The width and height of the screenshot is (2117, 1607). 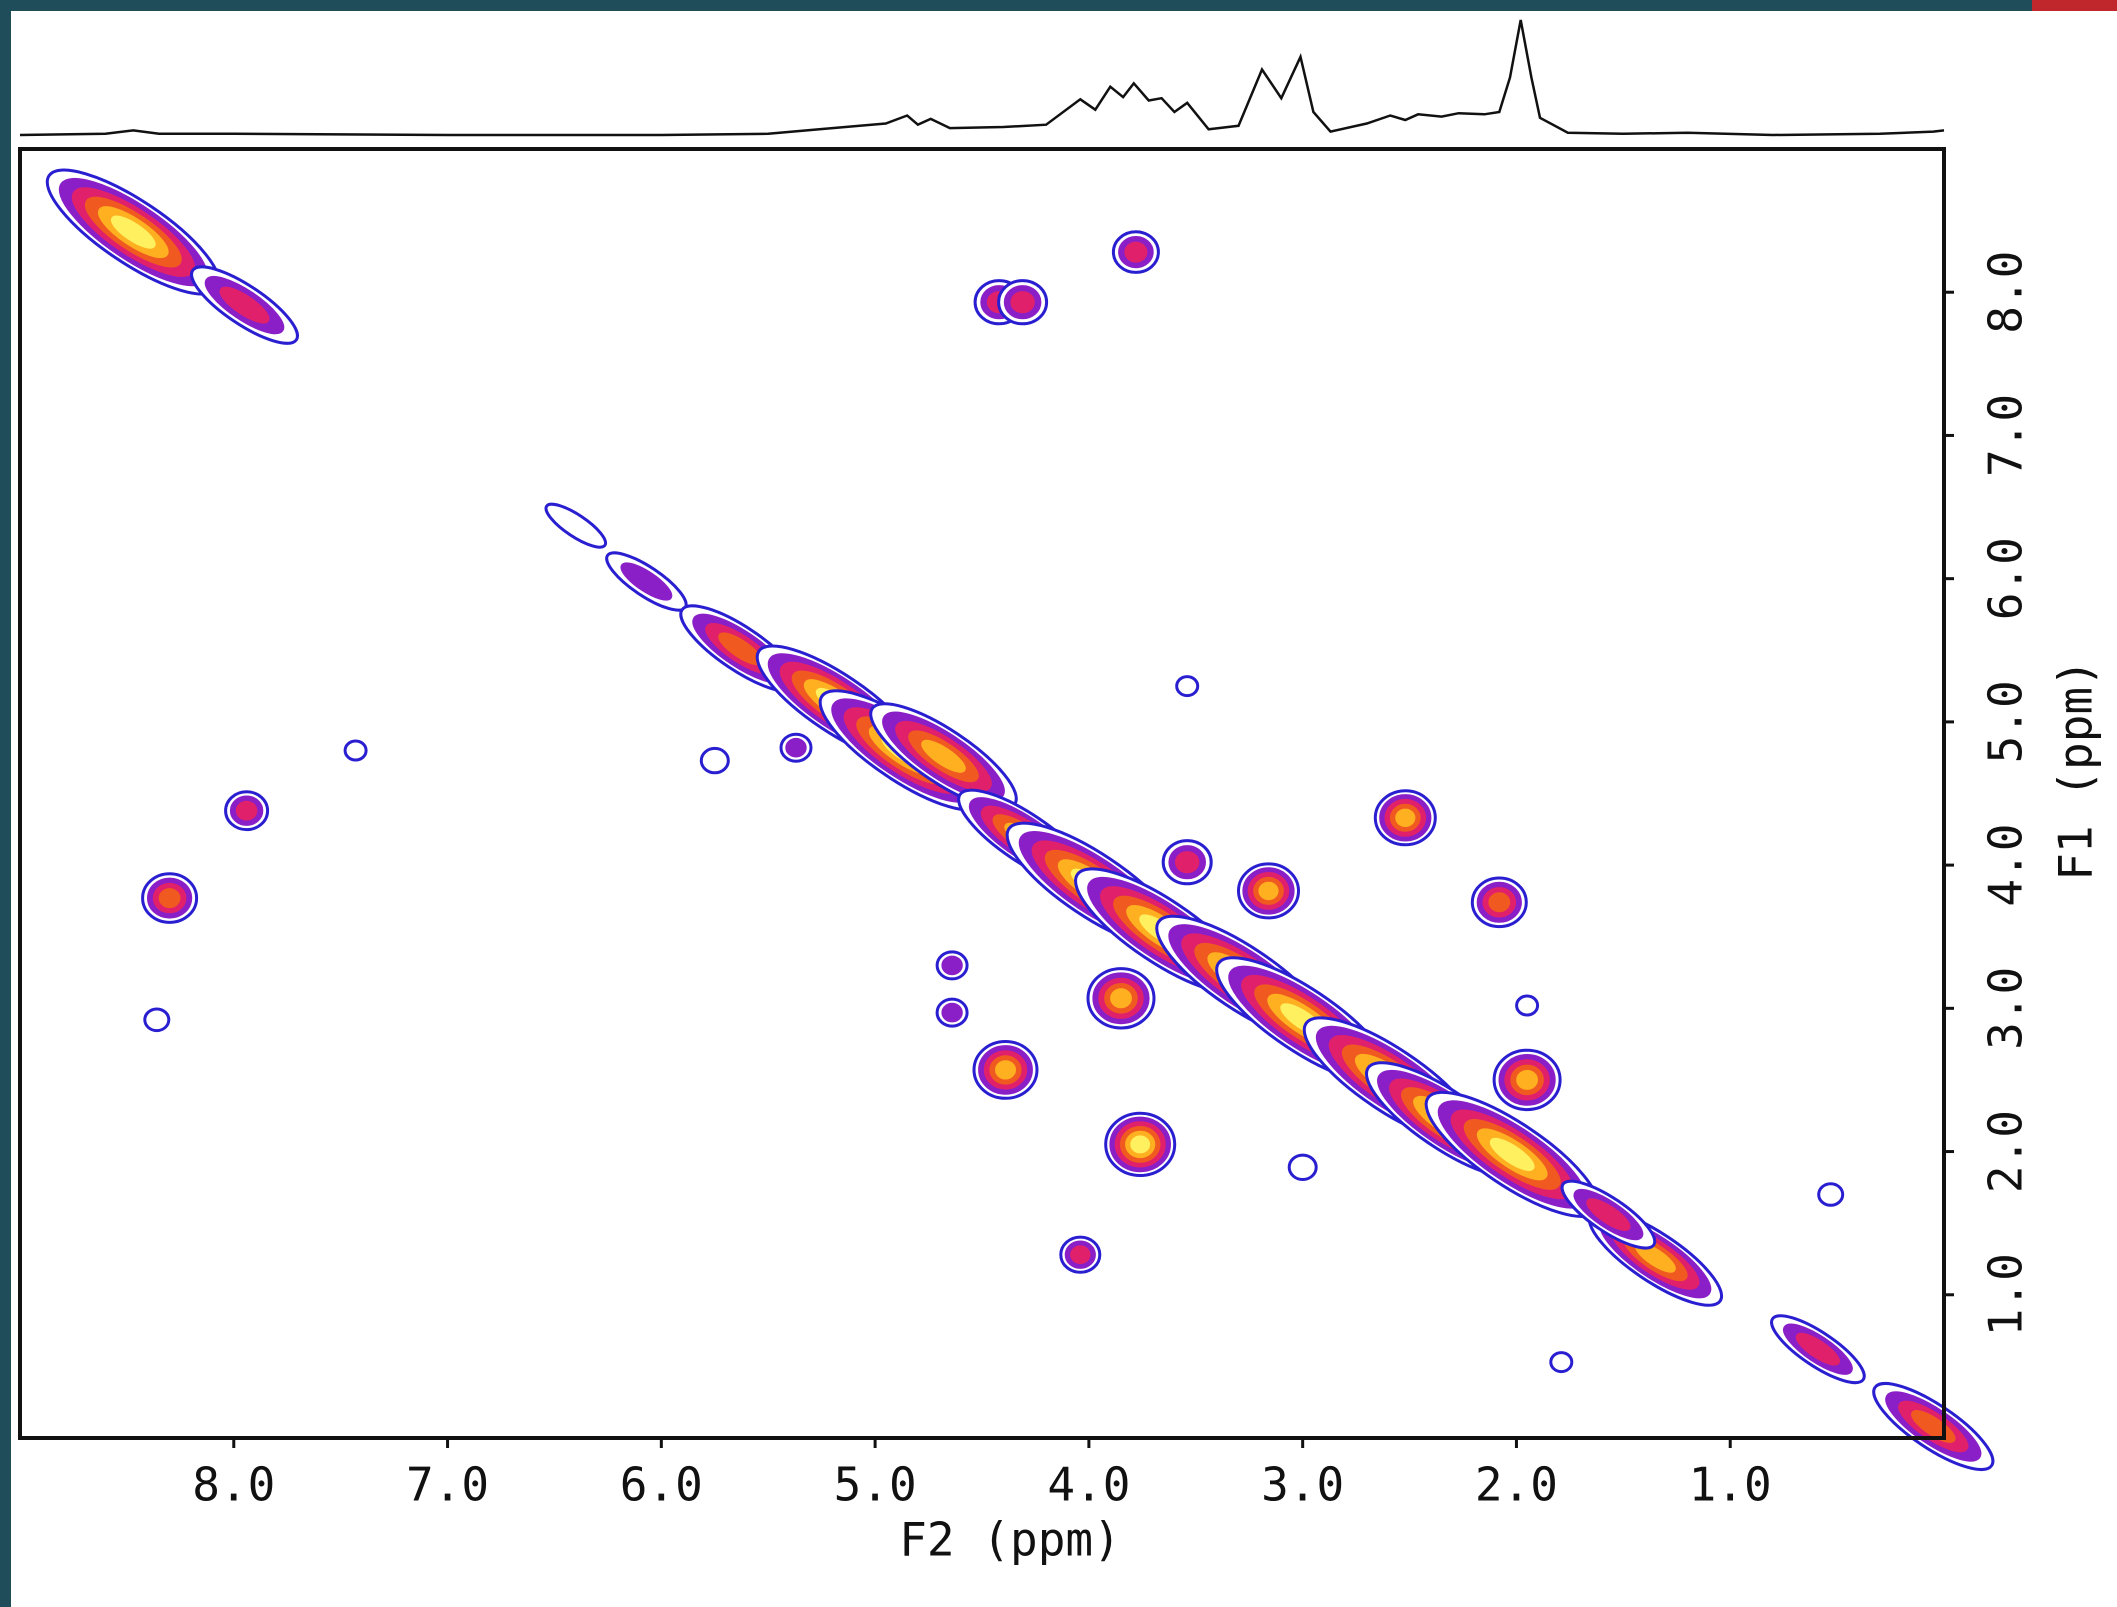 What do you see at coordinates (1010, 1540) in the screenshot?
I see `x-axis-label: F2 (ppm)` at bounding box center [1010, 1540].